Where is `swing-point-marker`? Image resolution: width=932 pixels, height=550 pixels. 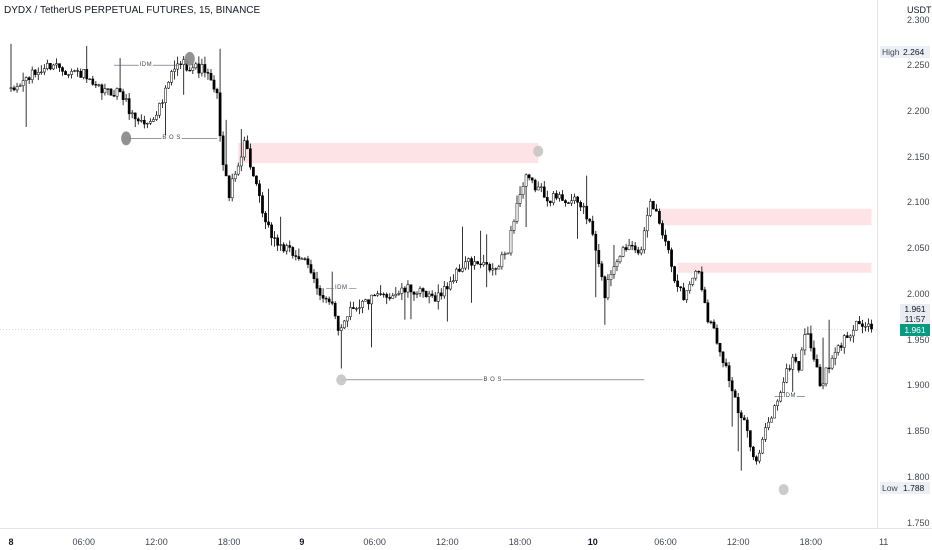 swing-point-marker is located at coordinates (126, 138).